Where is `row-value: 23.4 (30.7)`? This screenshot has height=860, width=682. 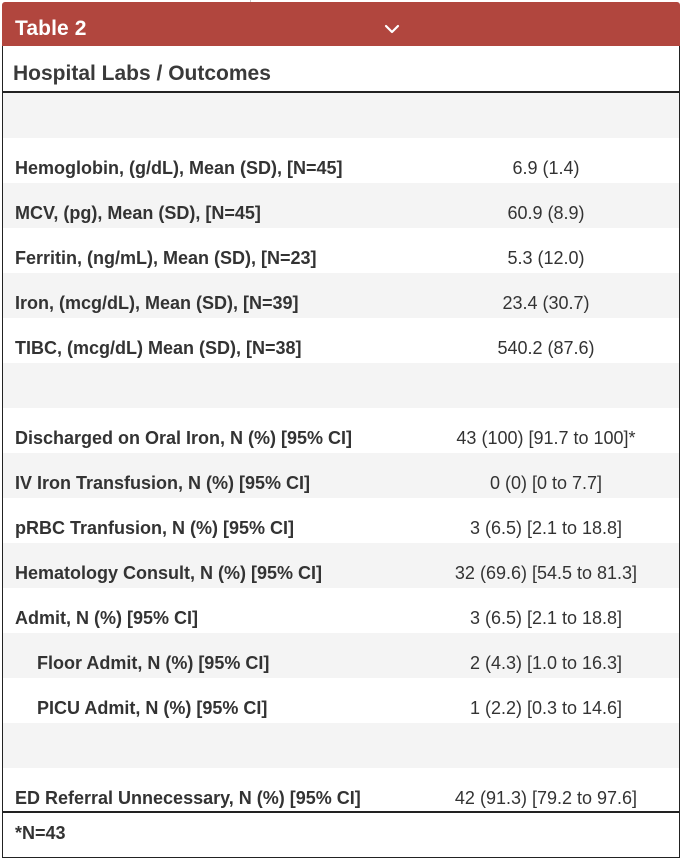 row-value: 23.4 (30.7) is located at coordinates (546, 303).